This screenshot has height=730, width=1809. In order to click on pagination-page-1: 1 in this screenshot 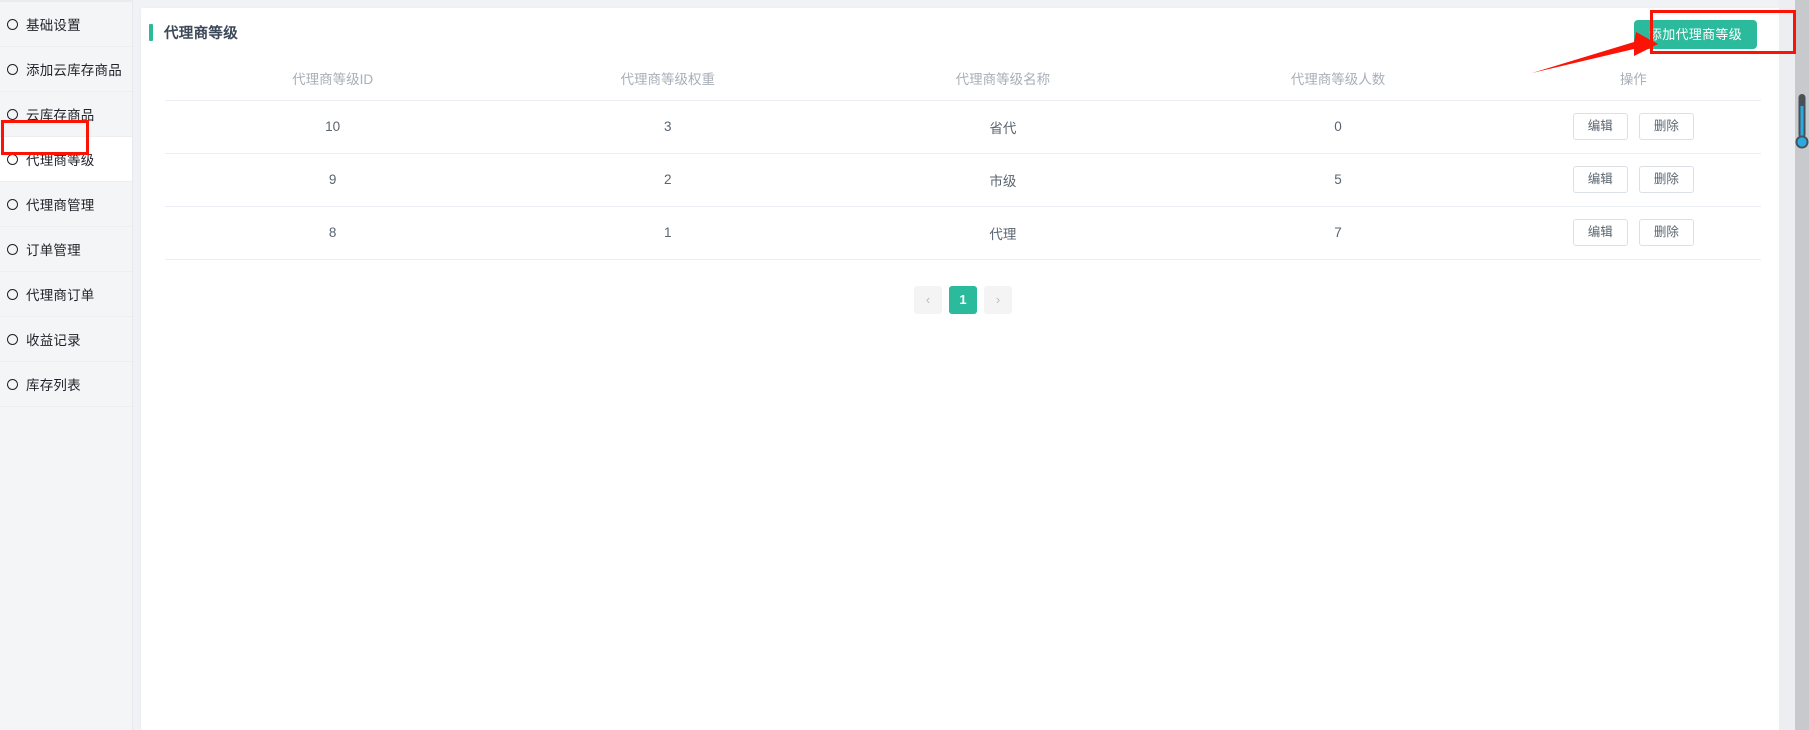, I will do `click(963, 299)`.